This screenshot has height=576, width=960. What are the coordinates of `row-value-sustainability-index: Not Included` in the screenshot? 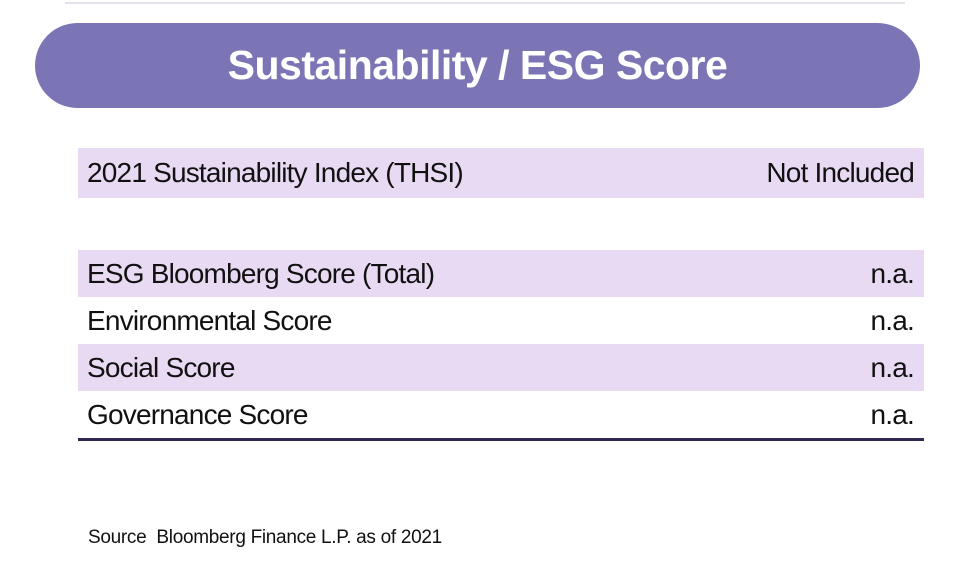 It's located at (840, 172).